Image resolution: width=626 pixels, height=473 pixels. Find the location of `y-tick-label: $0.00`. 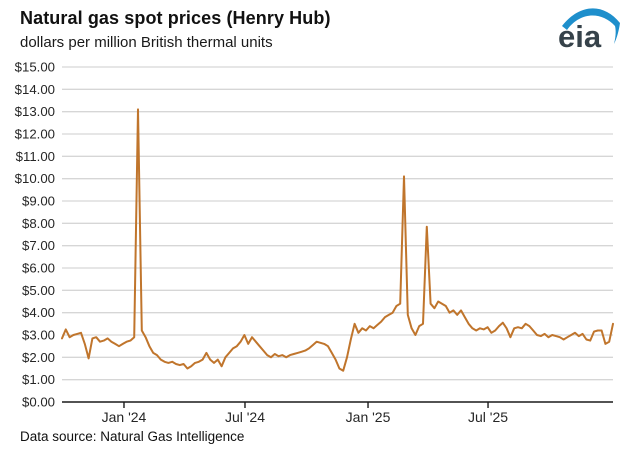

y-tick-label: $0.00 is located at coordinates (38, 402).